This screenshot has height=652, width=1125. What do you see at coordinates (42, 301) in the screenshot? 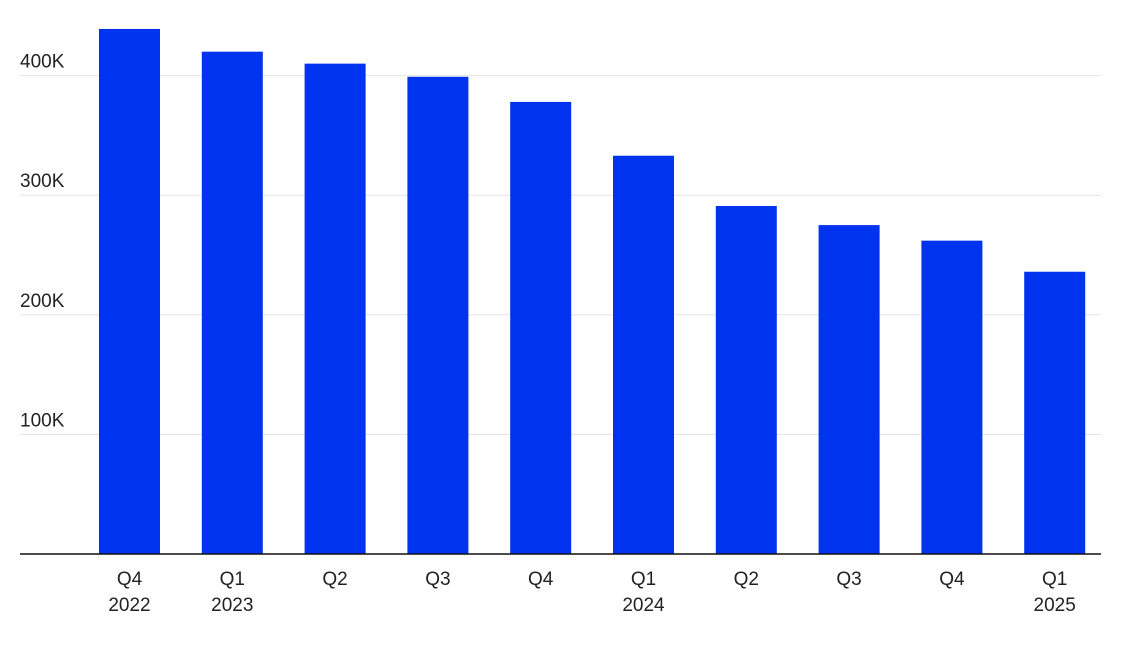
I see `y-tick-label: 200K` at bounding box center [42, 301].